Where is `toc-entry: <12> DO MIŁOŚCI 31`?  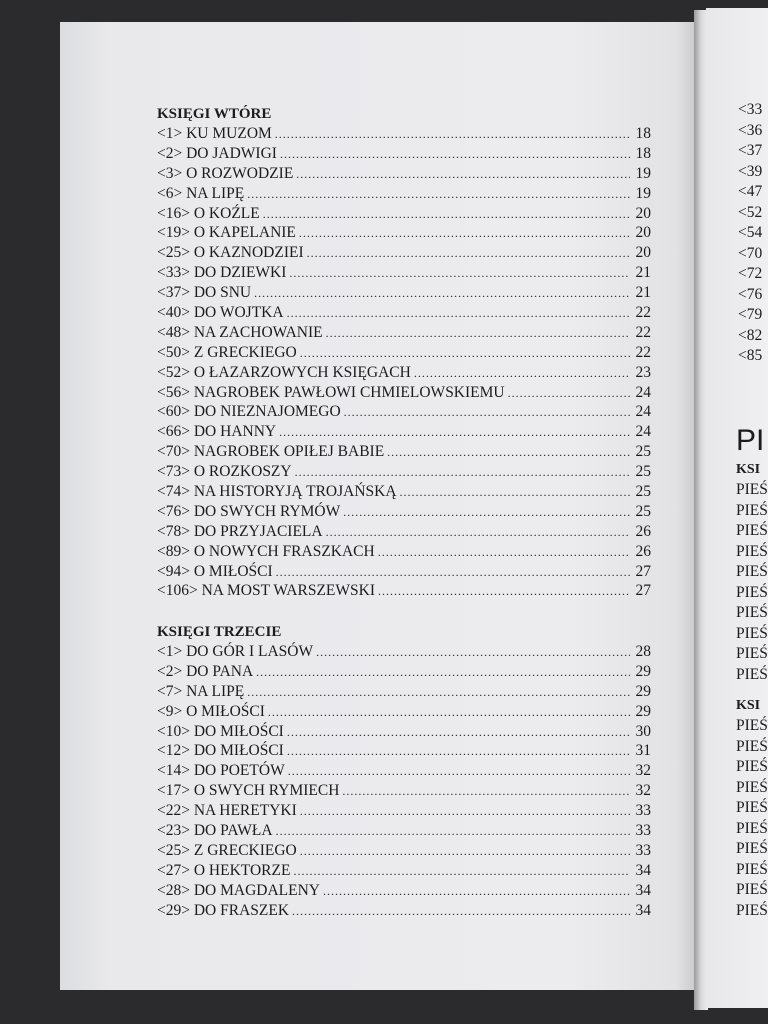
toc-entry: <12> DO MIŁOŚCI 31 is located at coordinates (404, 751).